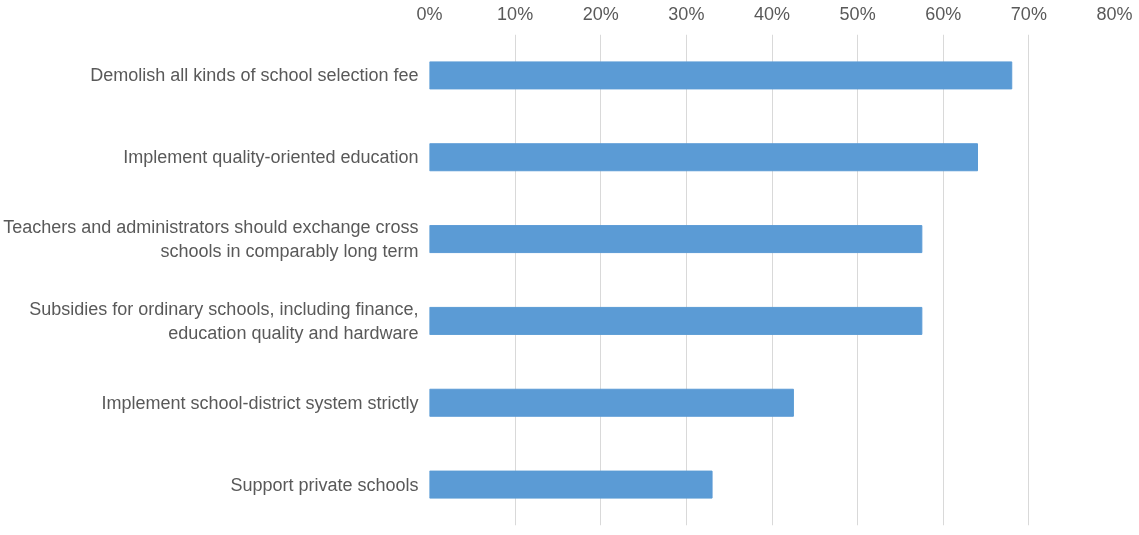 The height and width of the screenshot is (535, 1139). I want to click on x-tick-label: 70%, so click(1028, 13).